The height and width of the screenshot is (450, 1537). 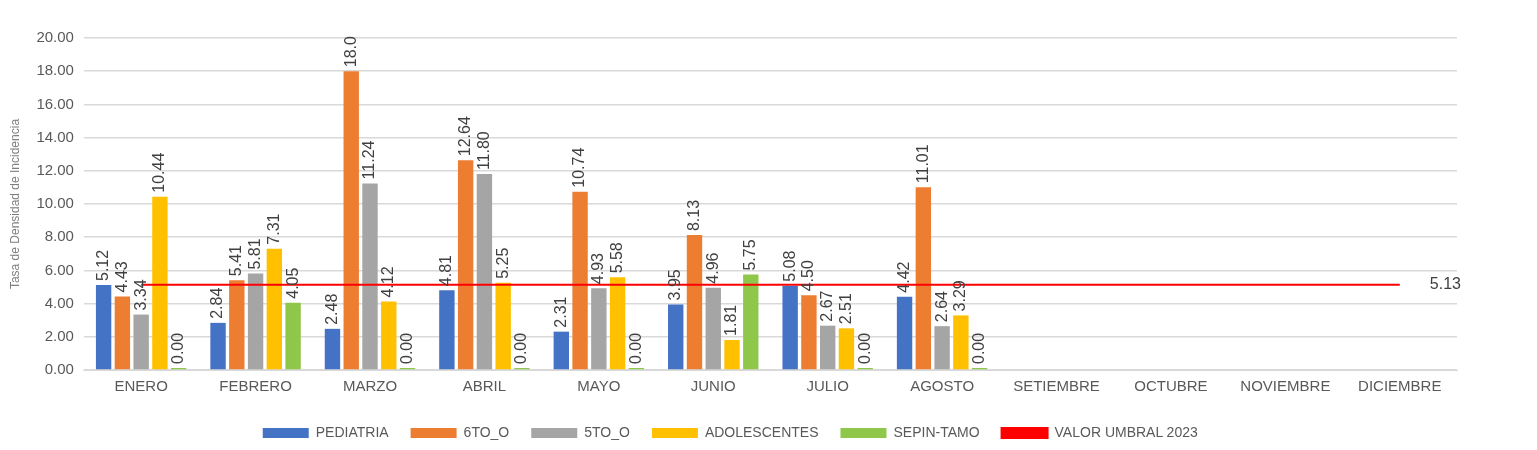 What do you see at coordinates (55, 203) in the screenshot?
I see `y-tick-label: 10.00` at bounding box center [55, 203].